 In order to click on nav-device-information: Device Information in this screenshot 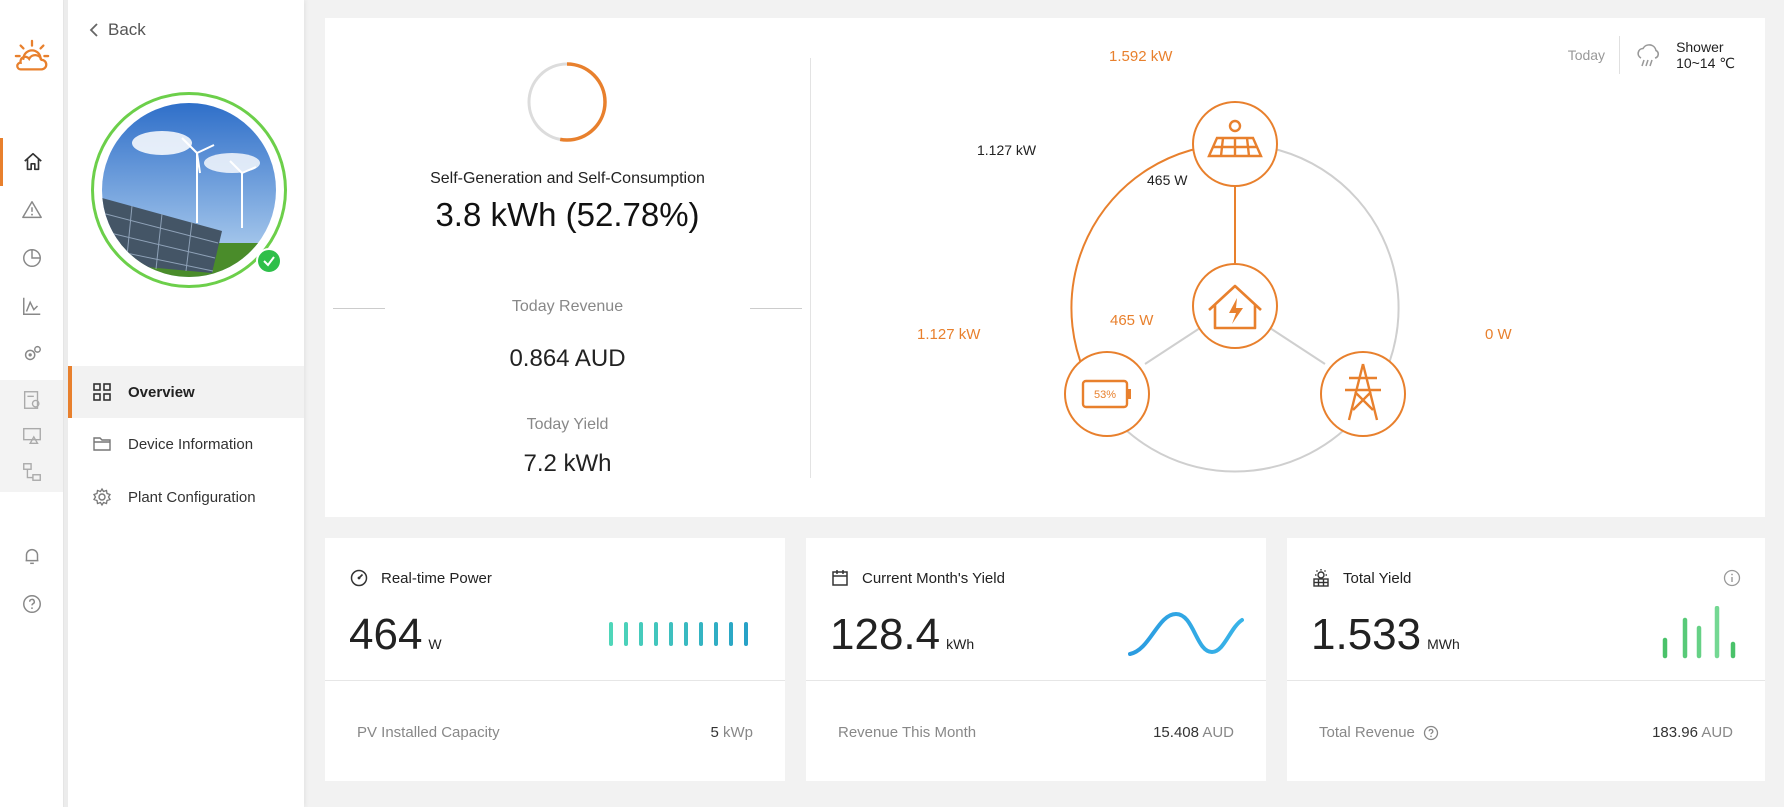, I will do `click(186, 444)`.